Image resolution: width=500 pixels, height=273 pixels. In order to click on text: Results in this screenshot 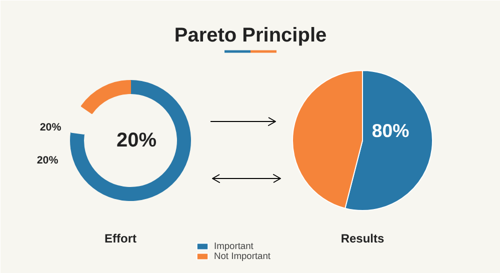, I will do `click(362, 239)`.